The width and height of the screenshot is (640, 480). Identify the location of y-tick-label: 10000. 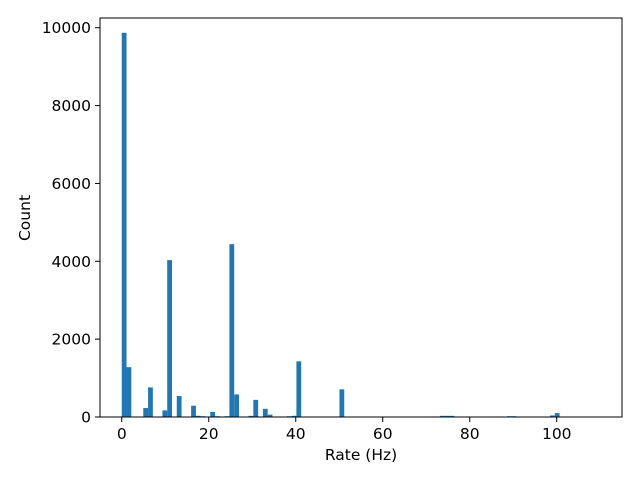
(66, 28).